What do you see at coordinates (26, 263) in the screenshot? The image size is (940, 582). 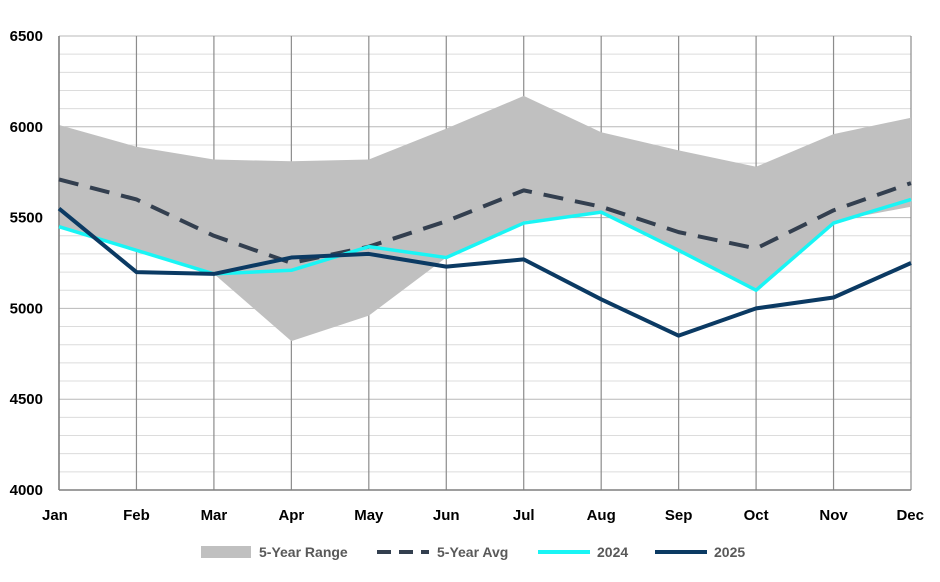 I see `y-tick-labels: 4000 4500 5000 5500 6000 6500` at bounding box center [26, 263].